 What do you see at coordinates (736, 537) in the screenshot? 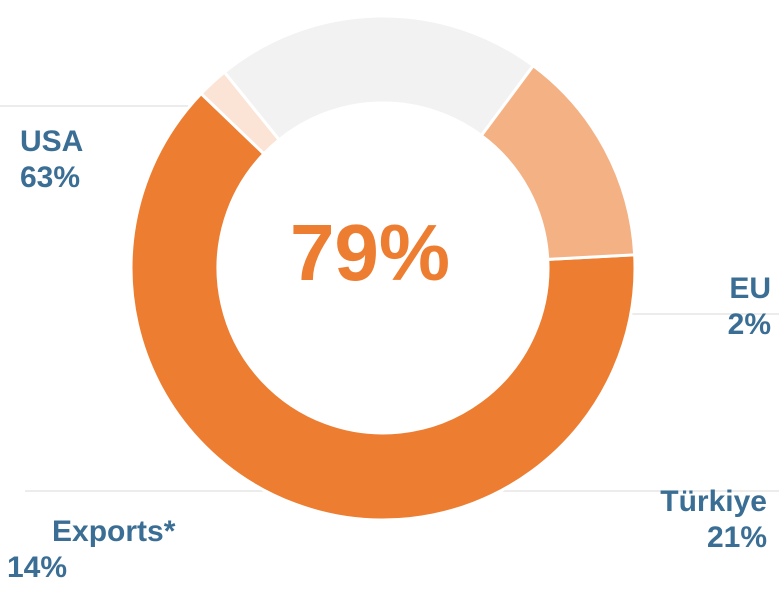
I see `slice-label-turkiye-percent: 21%` at bounding box center [736, 537].